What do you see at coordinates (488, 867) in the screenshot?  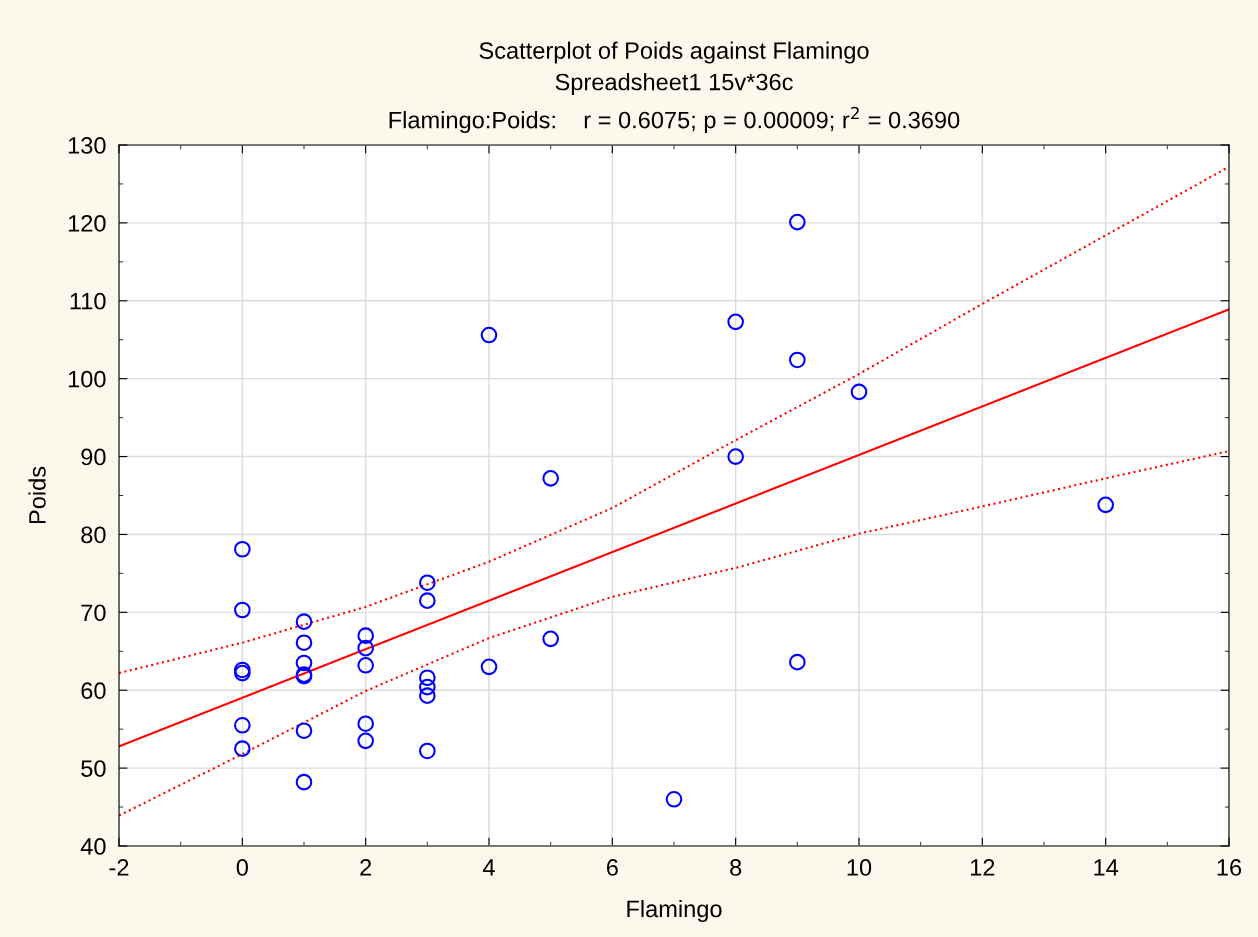 I see `x-tick-label: 4` at bounding box center [488, 867].